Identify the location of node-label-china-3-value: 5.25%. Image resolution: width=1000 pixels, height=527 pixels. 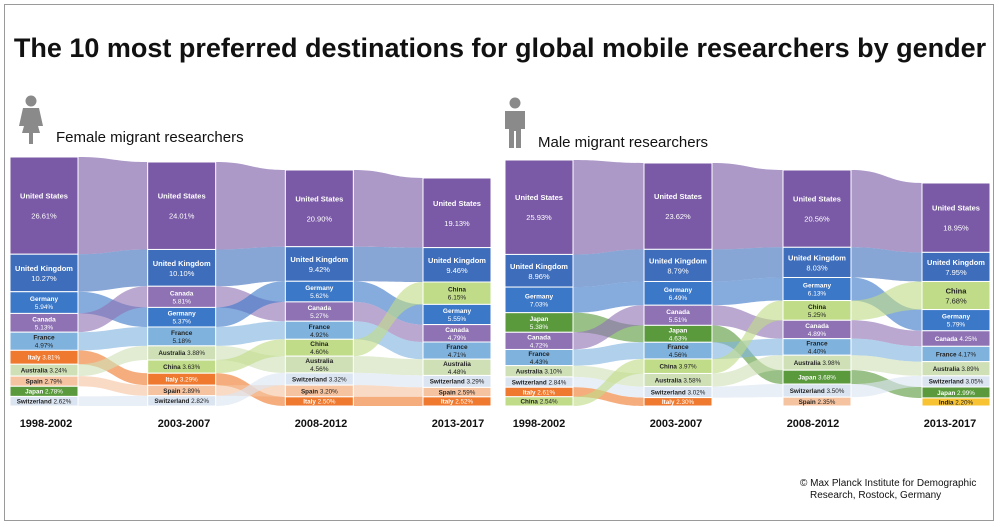
(817, 315).